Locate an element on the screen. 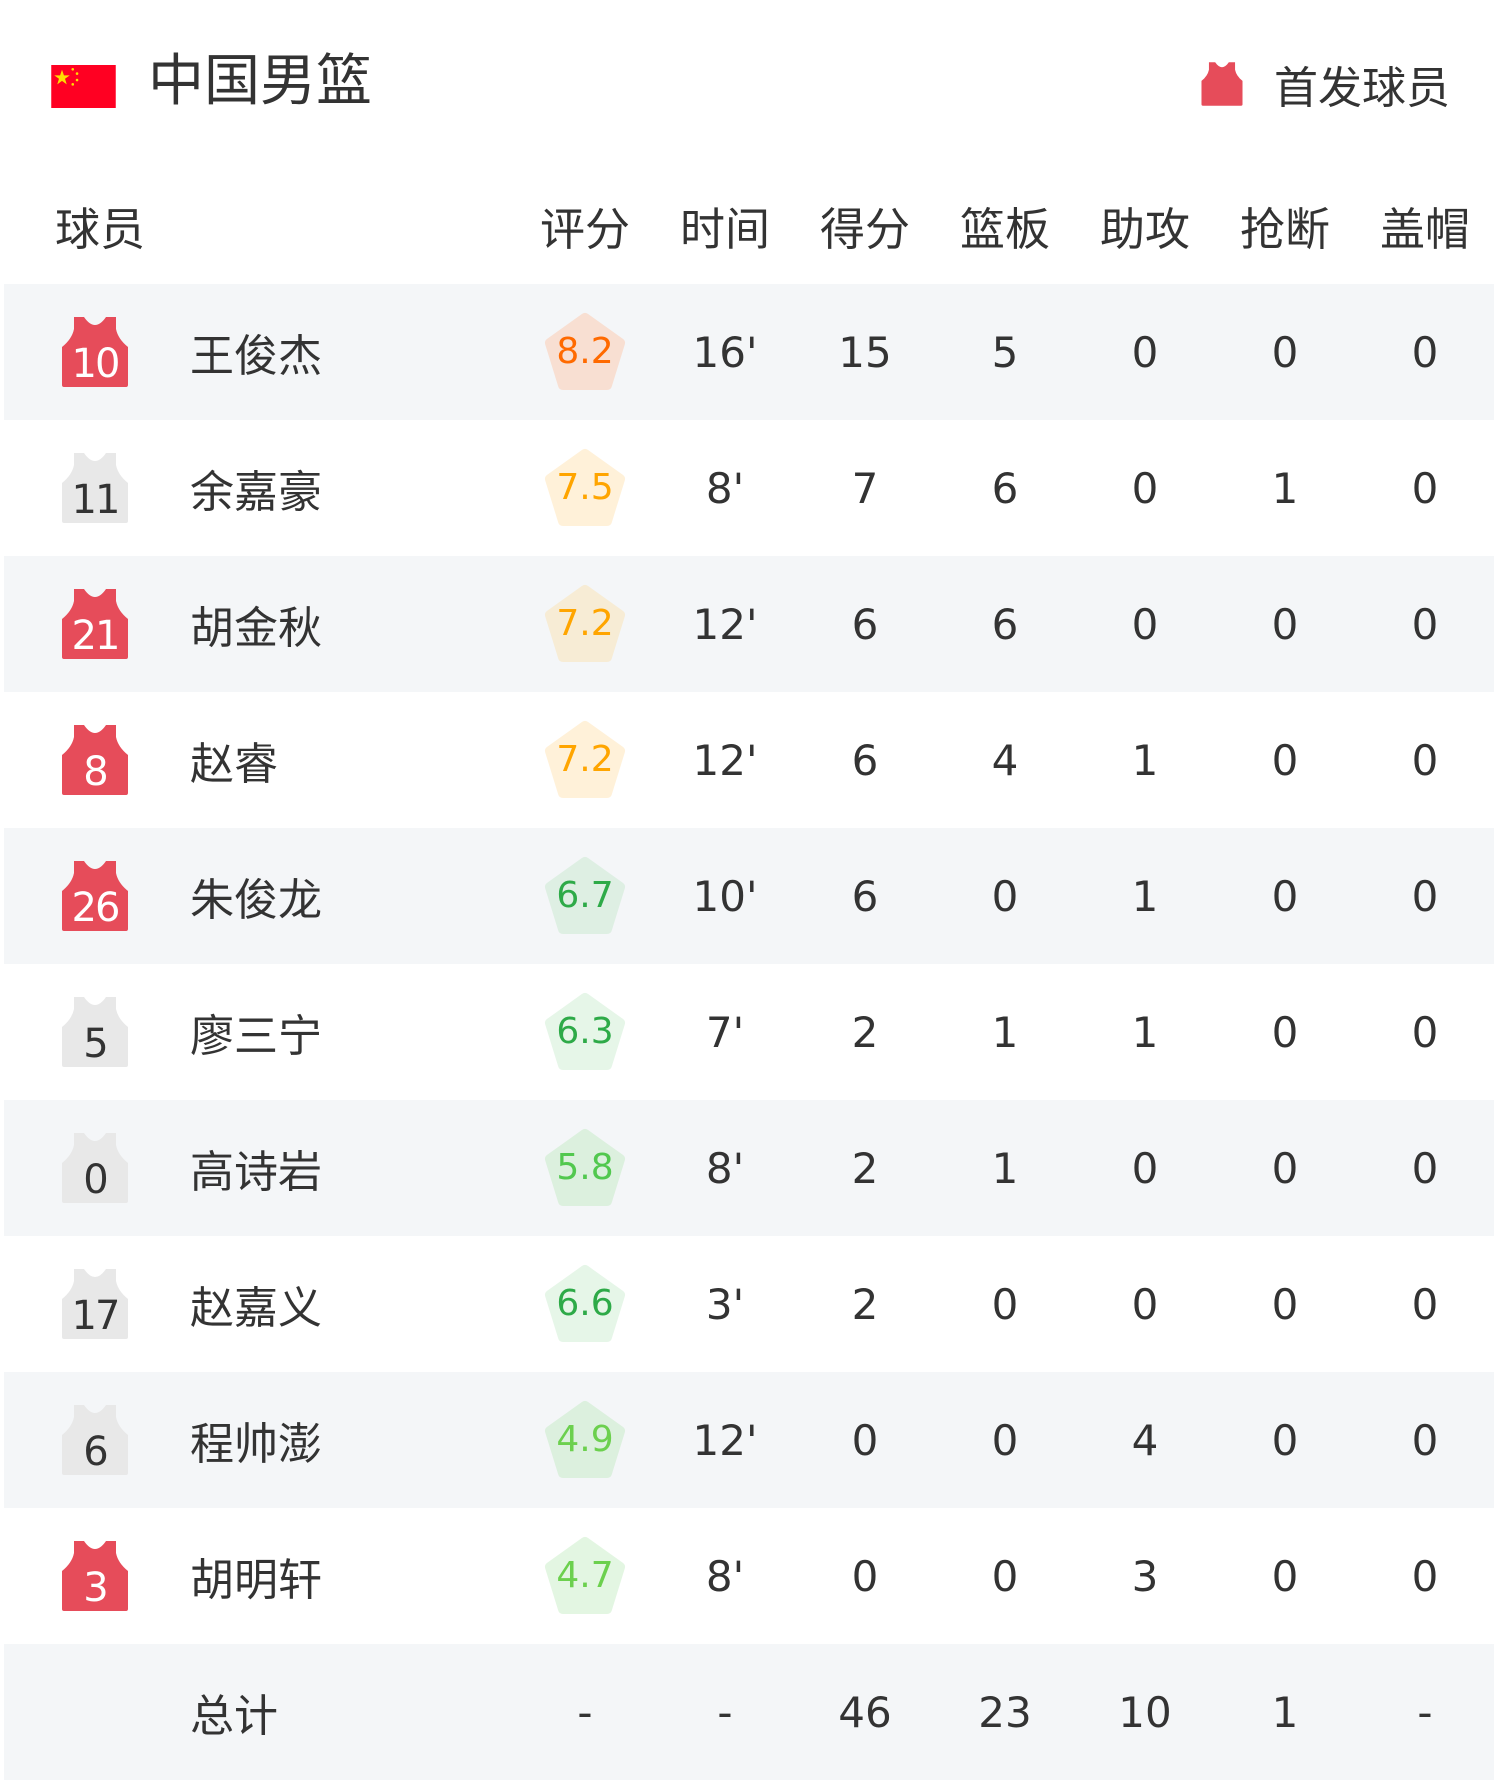  total-steals: 1 is located at coordinates (1285, 1712).